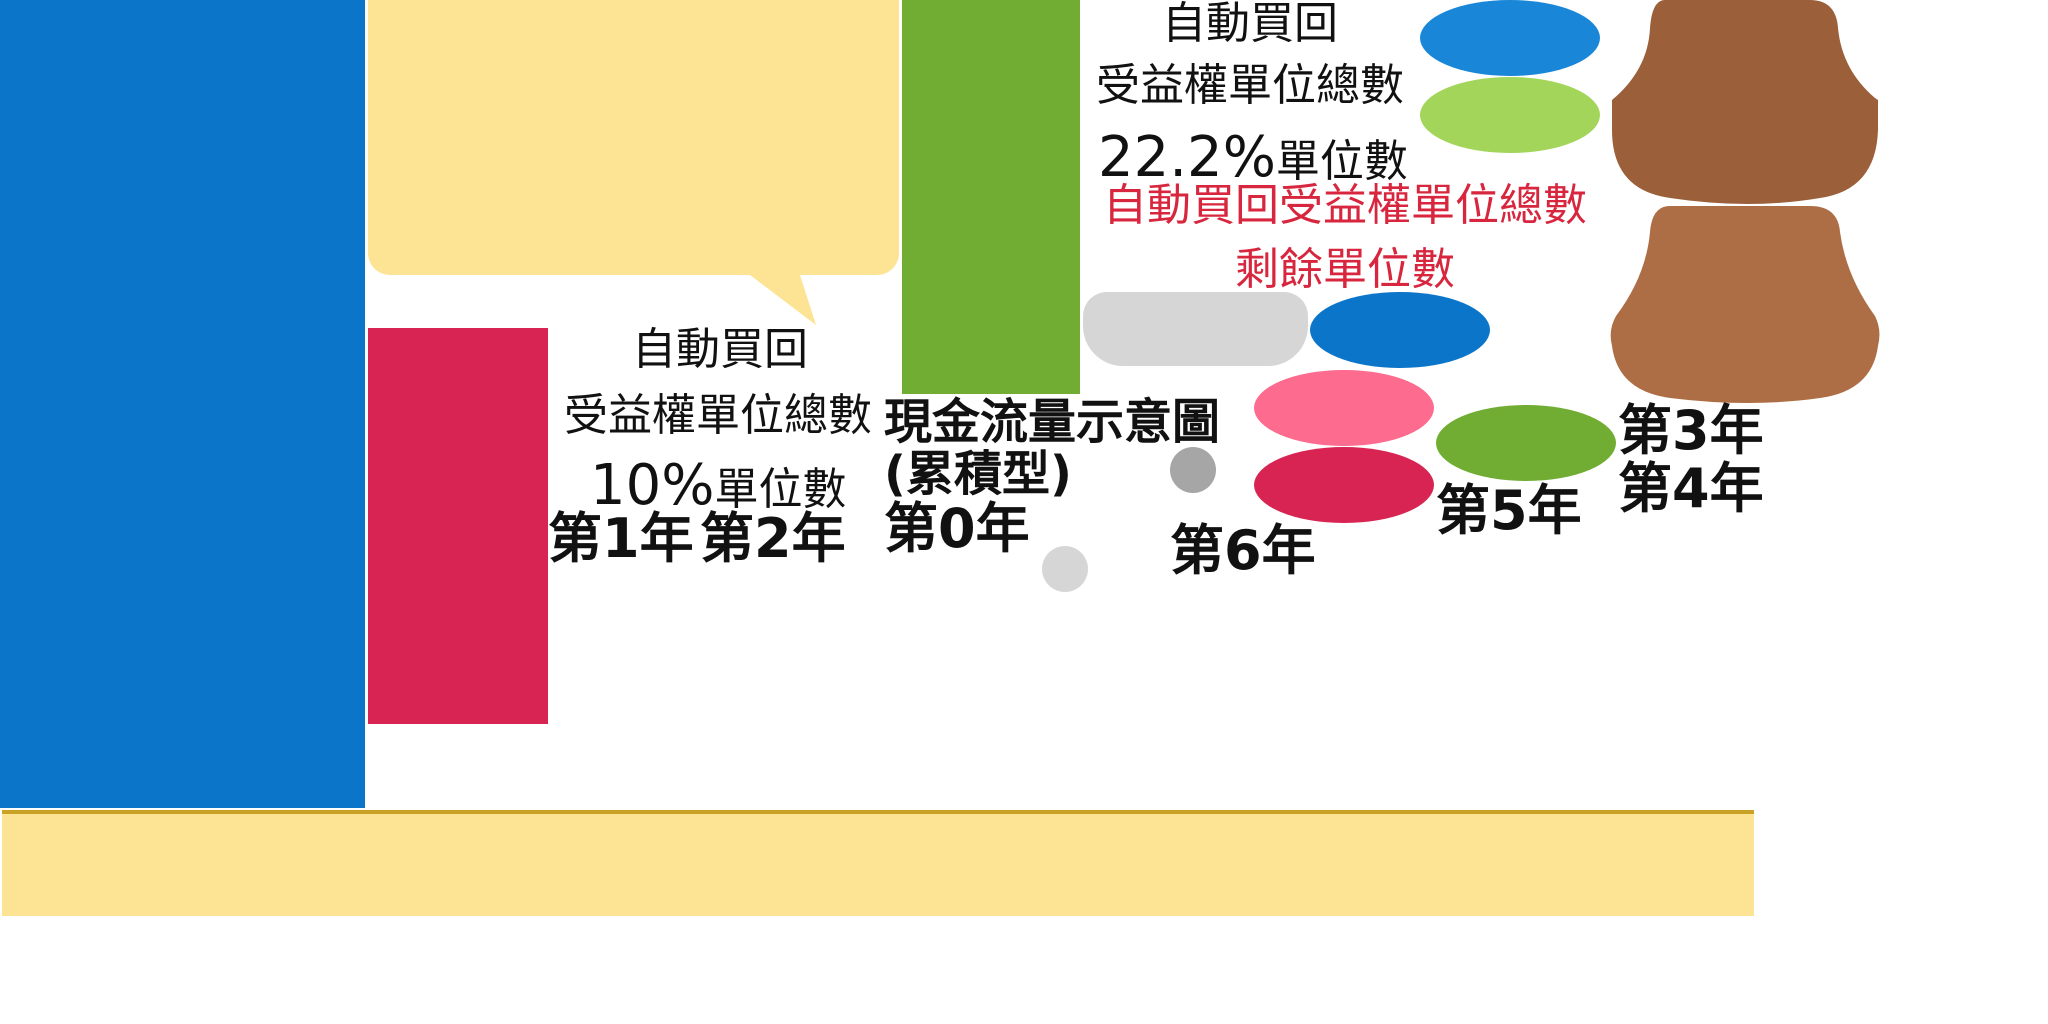 This screenshot has width=2048, height=1024. I want to click on bottom-band, so click(878, 863).